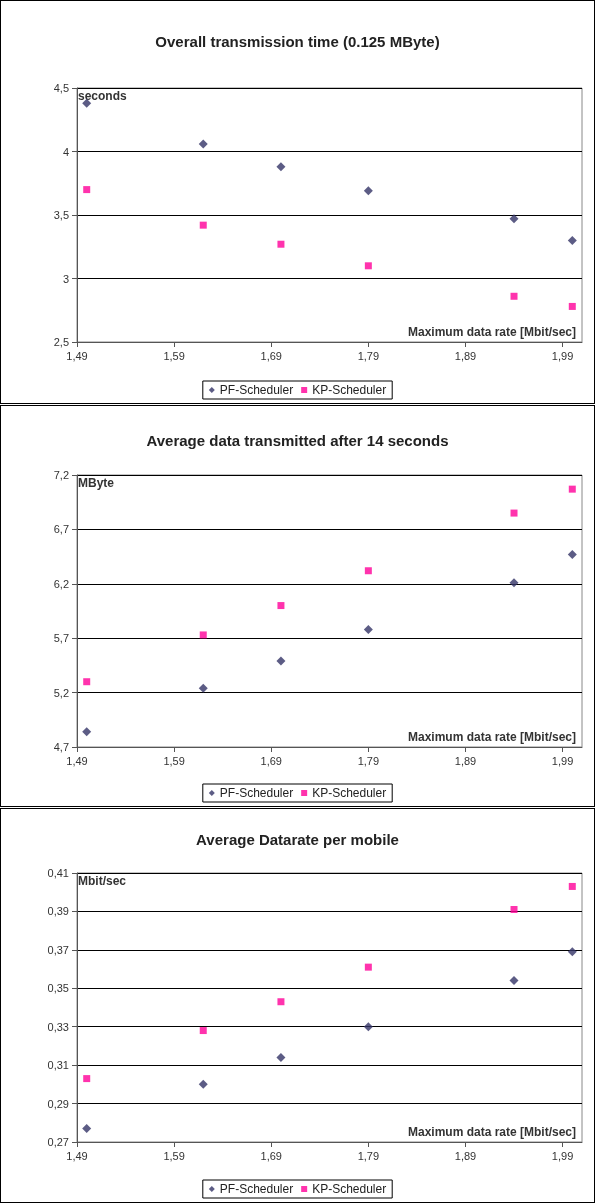  What do you see at coordinates (65, 278) in the screenshot?
I see `y-tick-label: 3` at bounding box center [65, 278].